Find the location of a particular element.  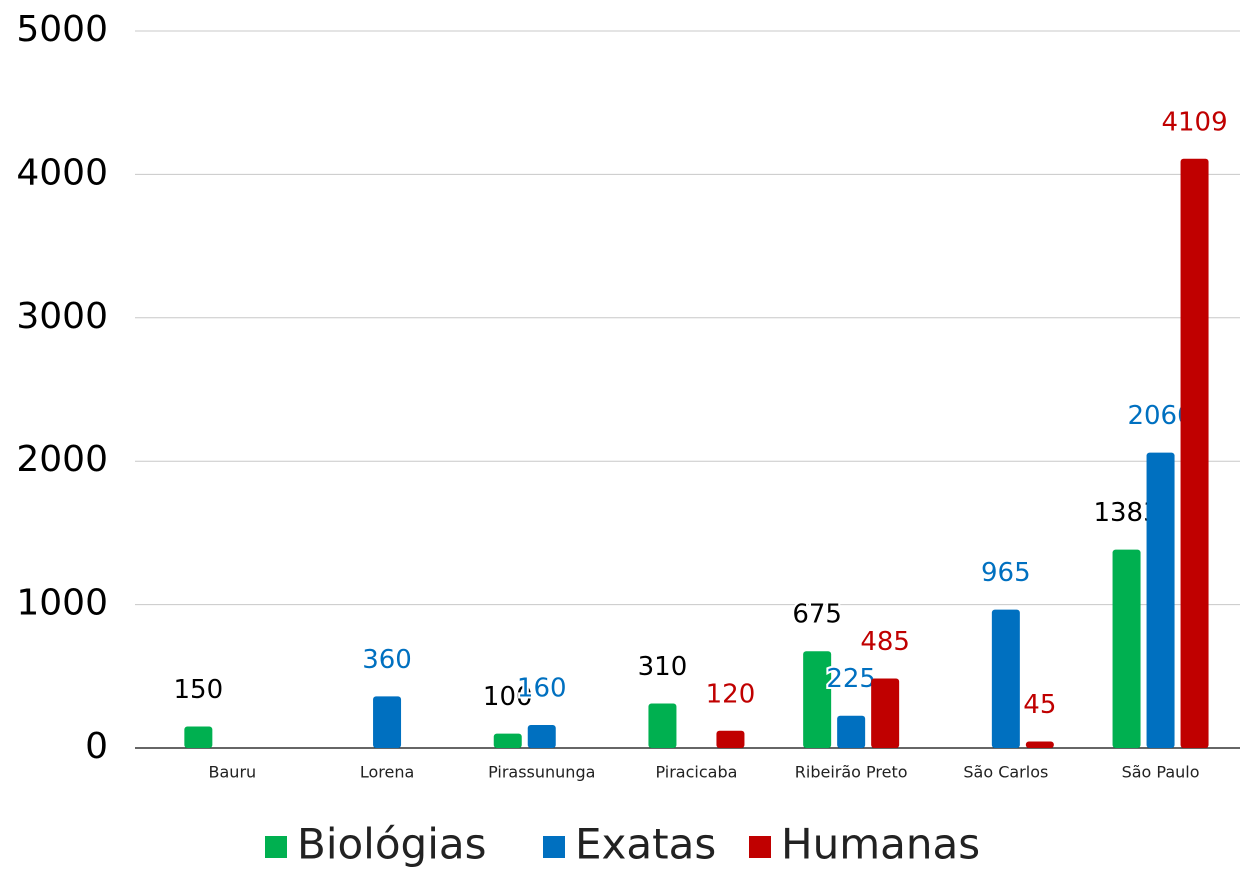

data-label: 160 is located at coordinates (542, 689).